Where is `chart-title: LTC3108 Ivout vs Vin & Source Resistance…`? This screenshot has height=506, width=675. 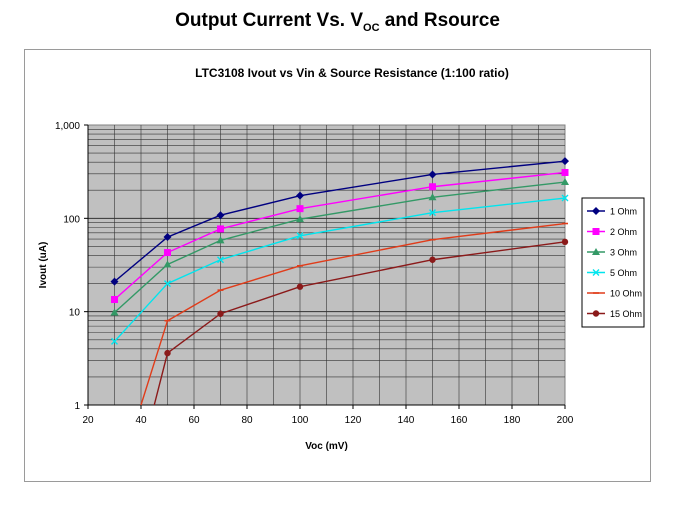 chart-title: LTC3108 Ivout vs Vin & Source Resistance… is located at coordinates (352, 73).